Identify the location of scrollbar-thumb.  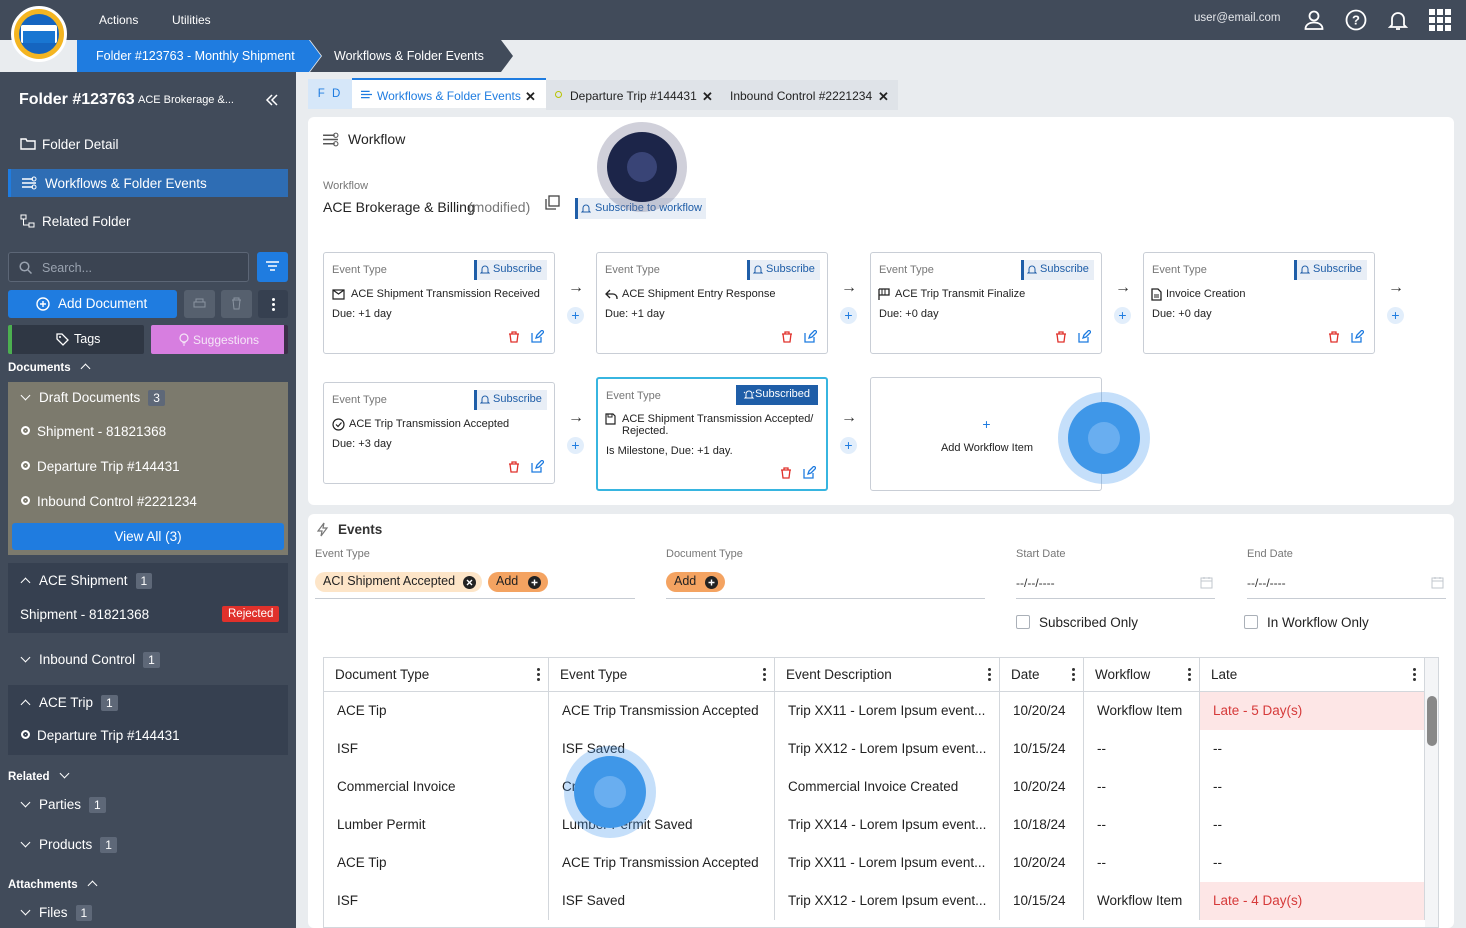
(1432, 721).